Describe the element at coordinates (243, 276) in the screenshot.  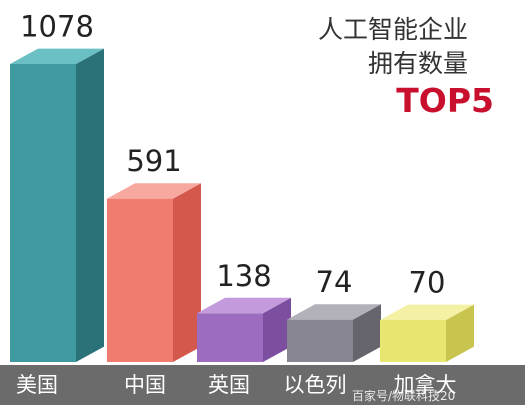
I see `value-label-3: 138` at that location.